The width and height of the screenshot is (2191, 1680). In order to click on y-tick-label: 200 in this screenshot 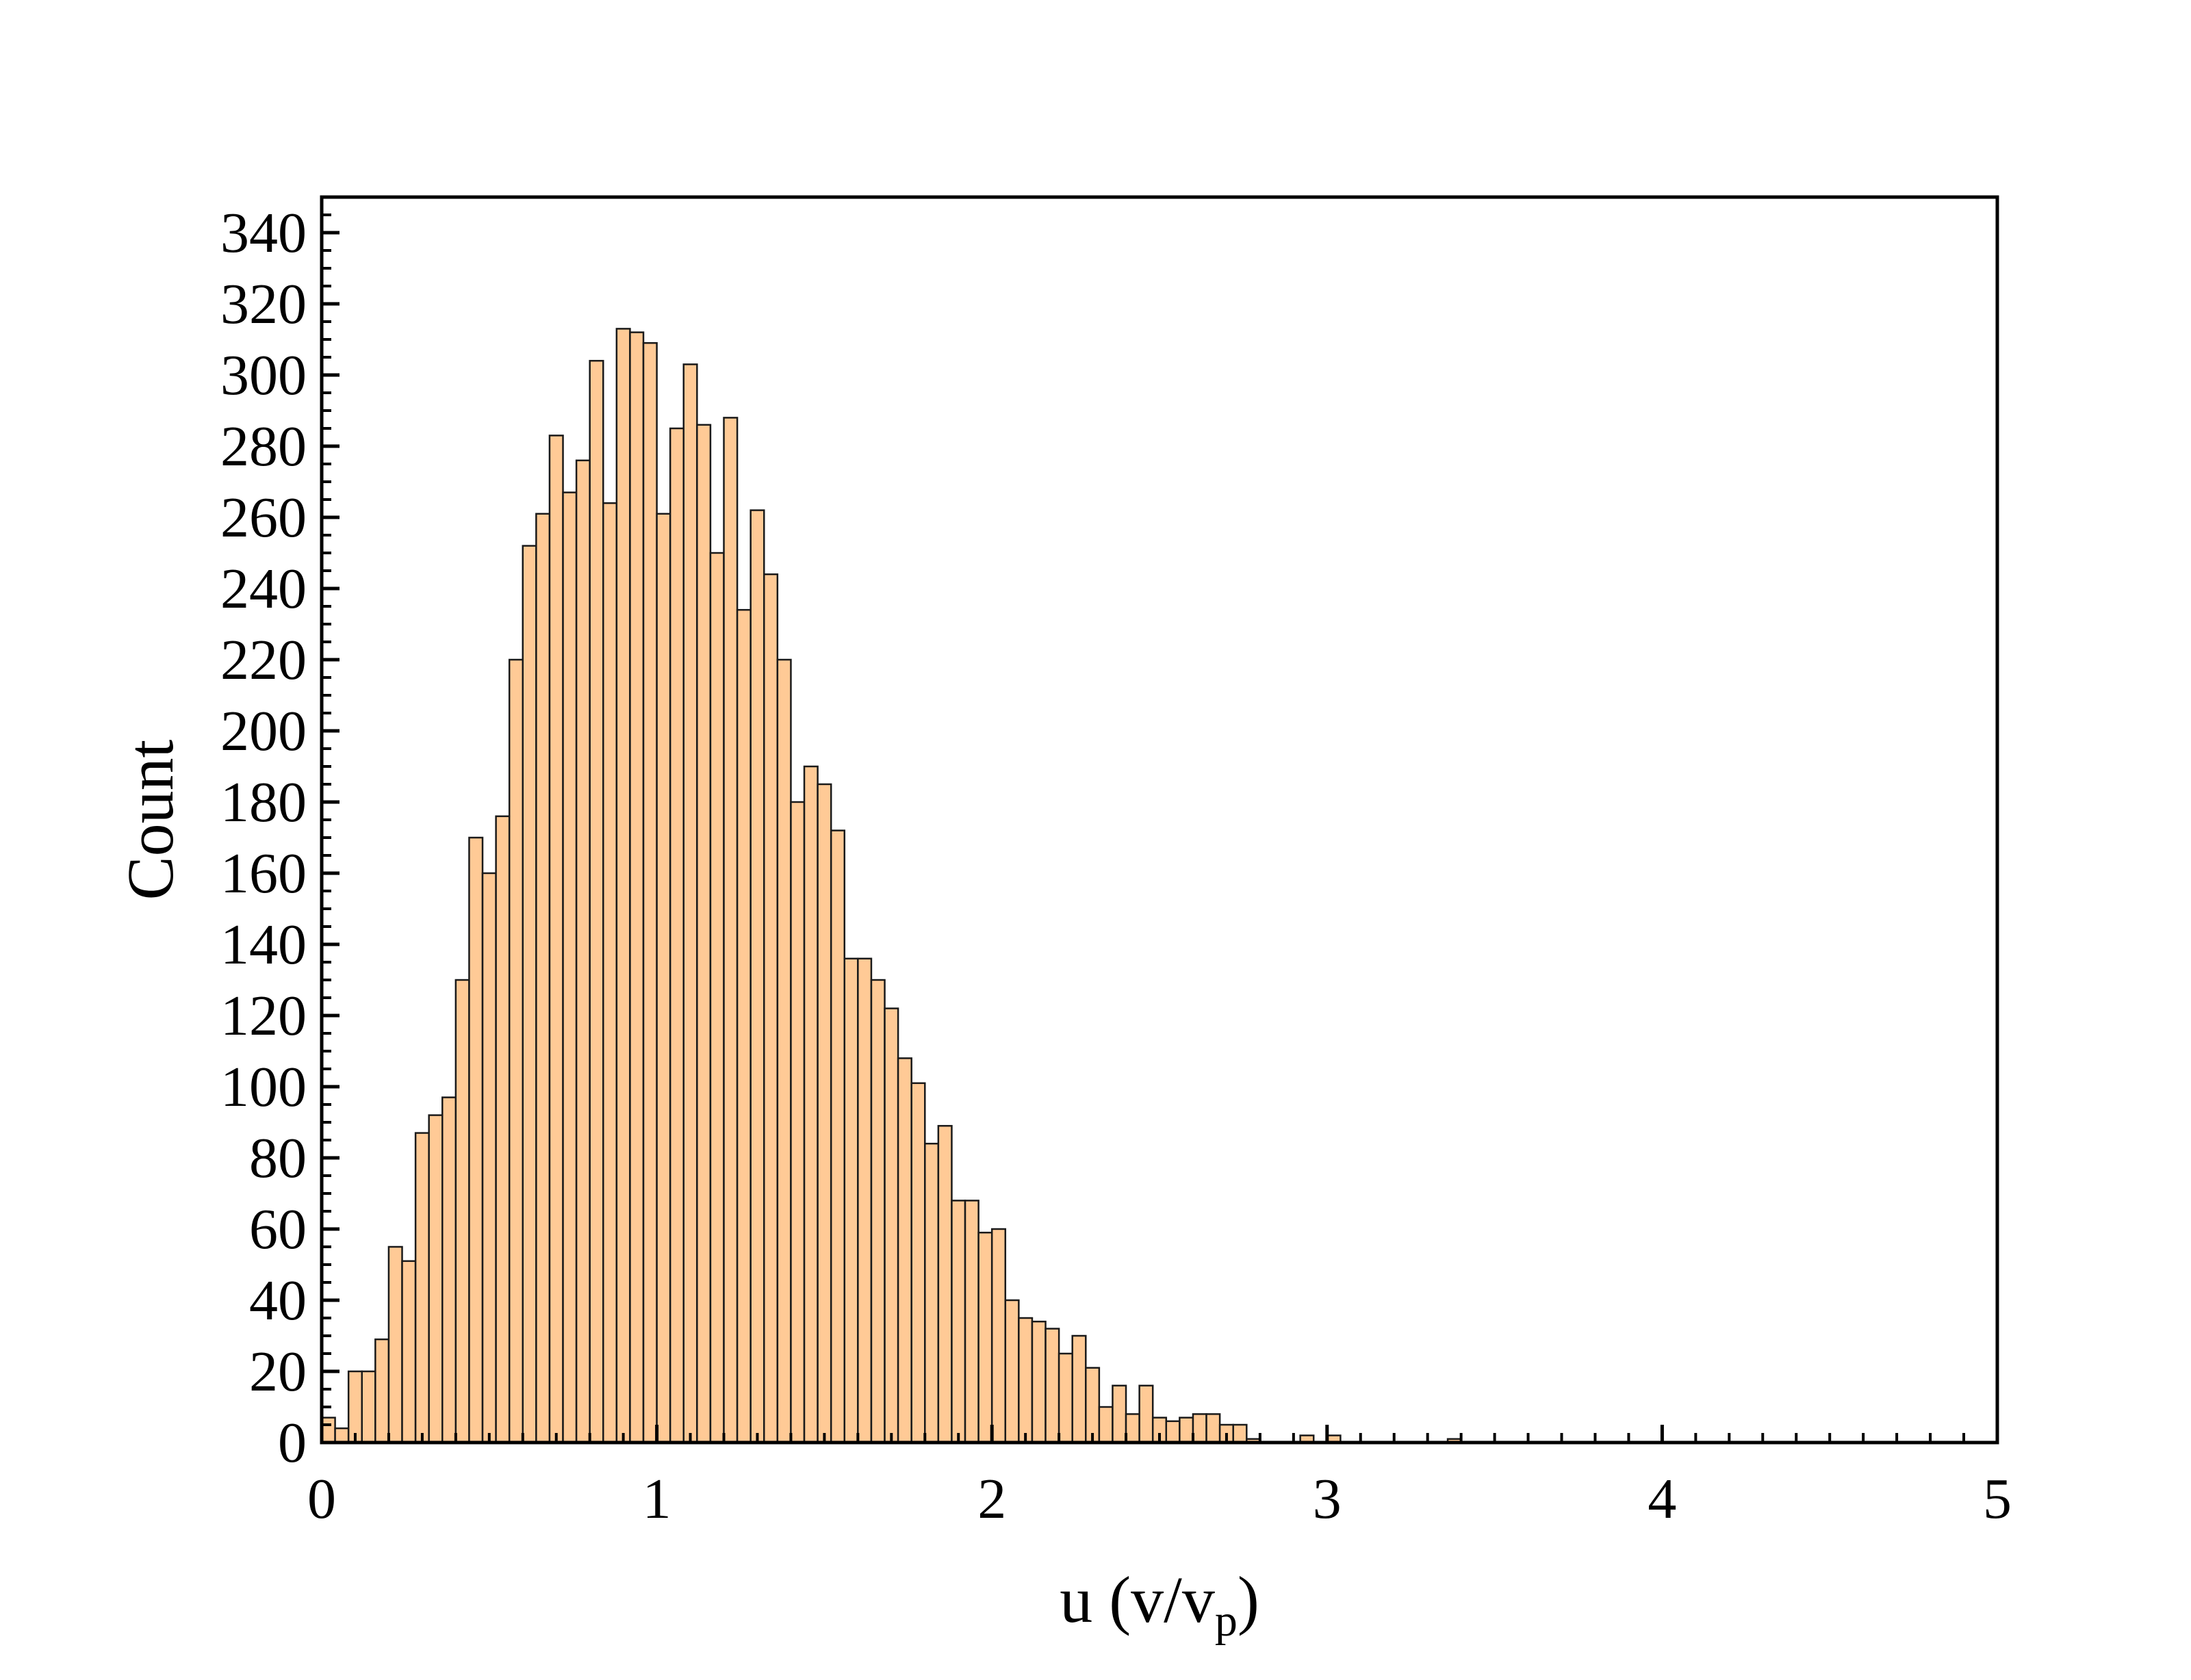, I will do `click(264, 731)`.